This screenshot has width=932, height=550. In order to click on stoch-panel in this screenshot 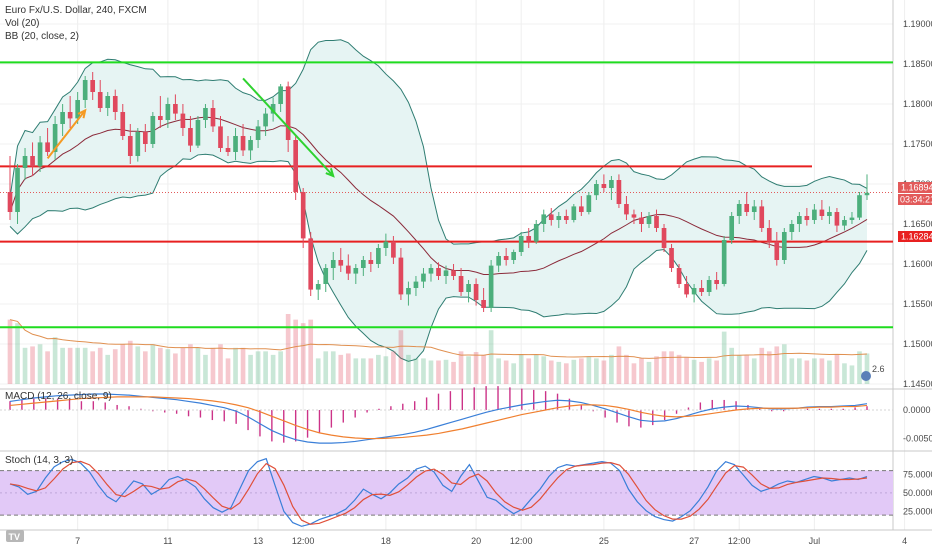, I will do `click(446, 492)`.